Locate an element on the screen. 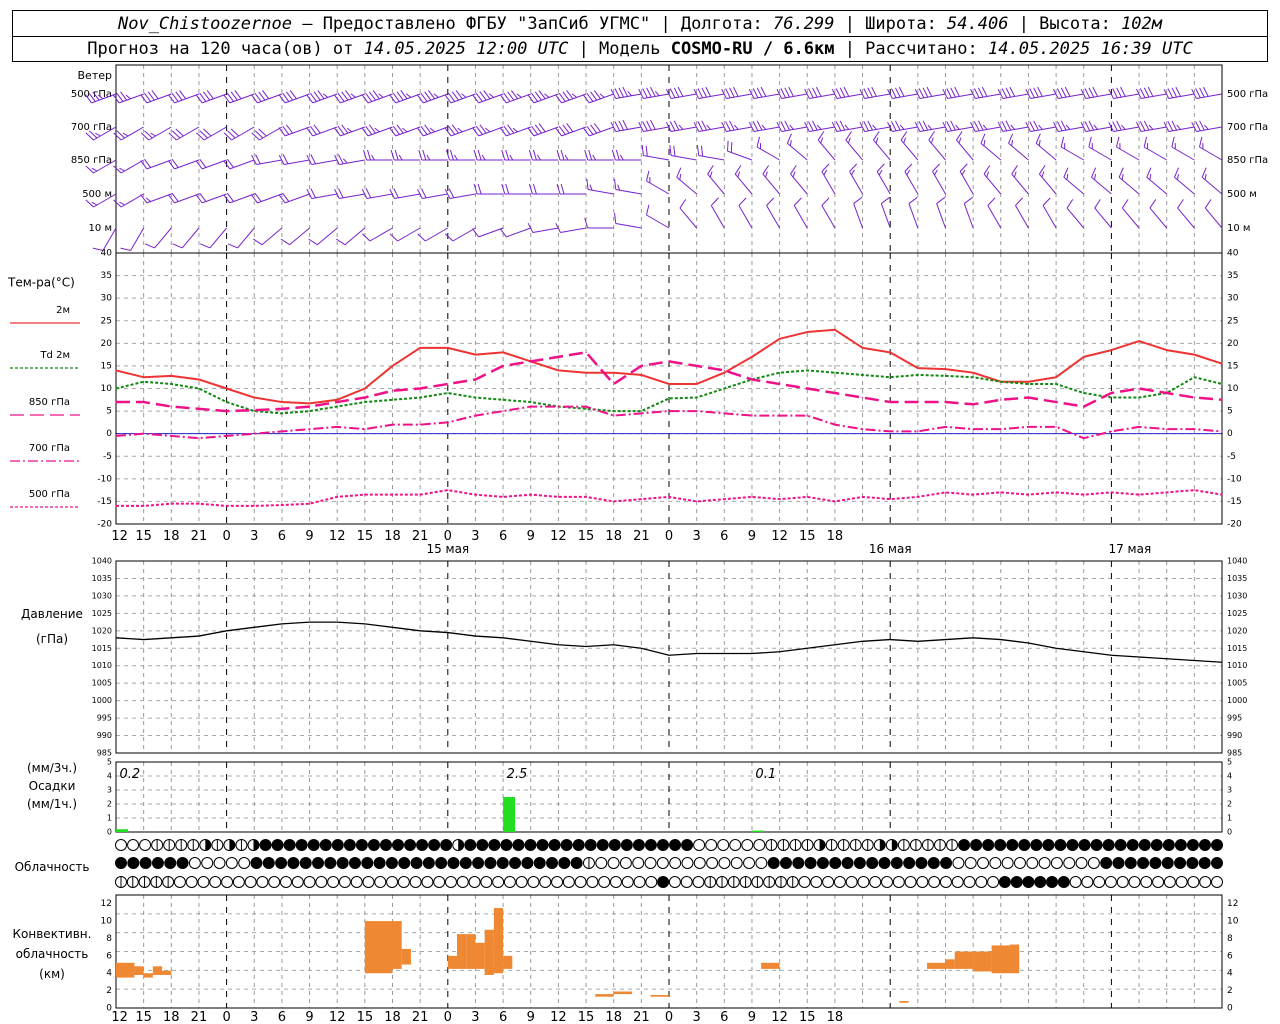 This screenshot has width=1280, height=1024. wind-level-label: 850 гПа is located at coordinates (91, 160).